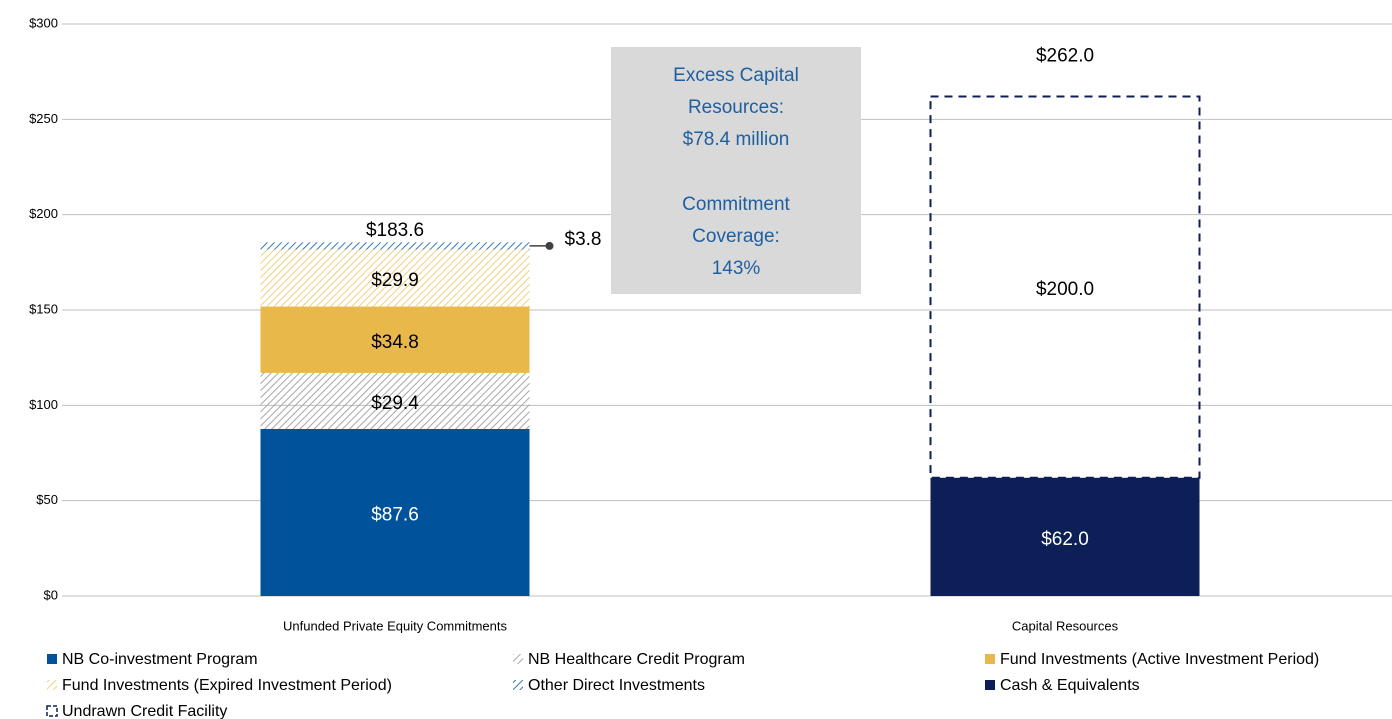 The width and height of the screenshot is (1392, 719). Describe the element at coordinates (736, 236) in the screenshot. I see `annotation-text: Coverage:` at that location.